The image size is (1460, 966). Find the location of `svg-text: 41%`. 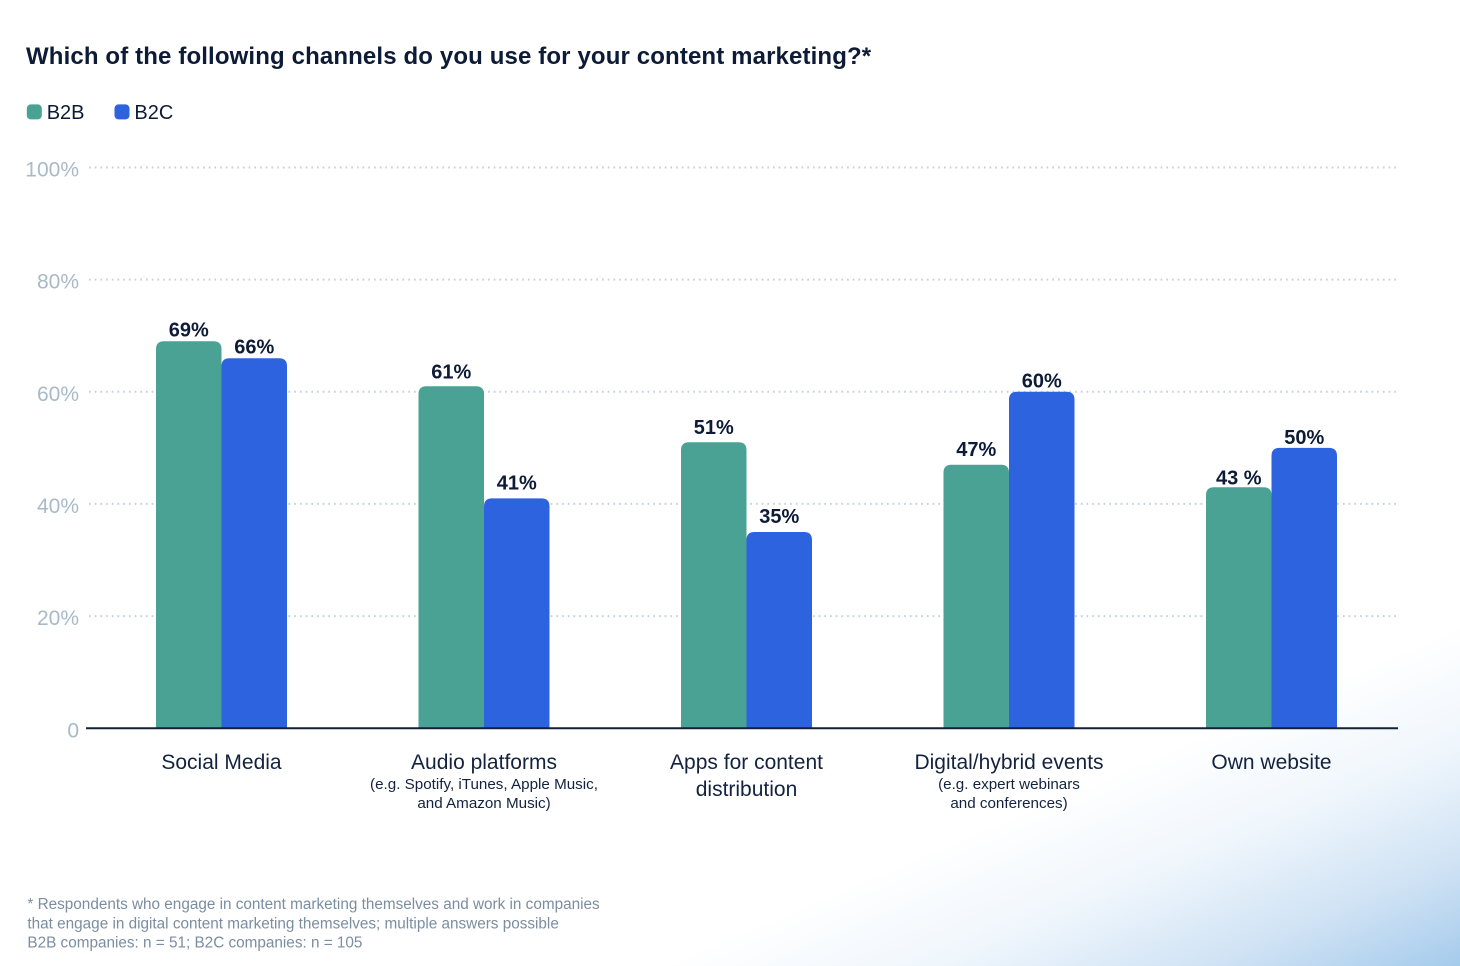

svg-text: 41% is located at coordinates (517, 483).